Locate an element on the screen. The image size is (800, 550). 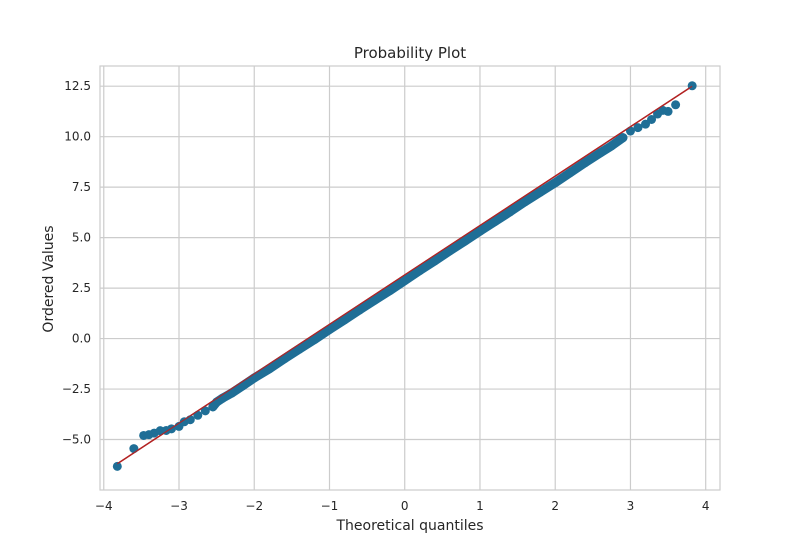
y-axis-label: Ordered Values is located at coordinates (49, 278).